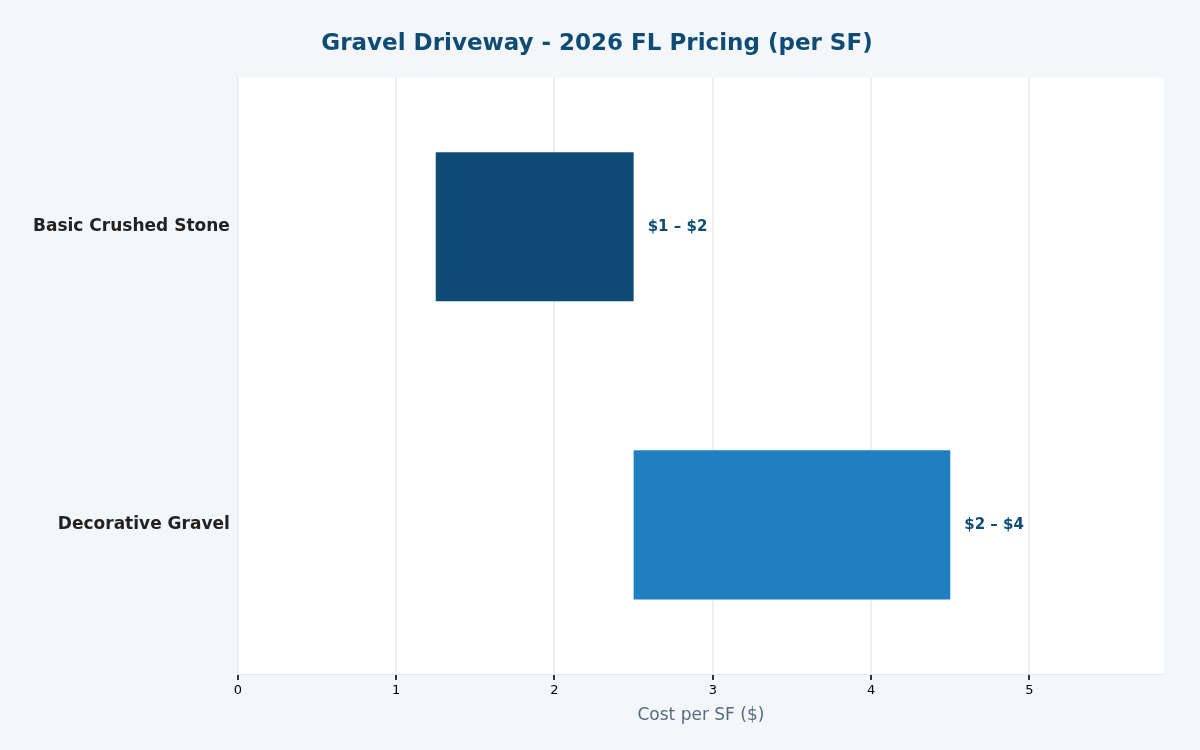  Describe the element at coordinates (701, 714) in the screenshot. I see `x-axis-title: Cost per SF ($)` at that location.